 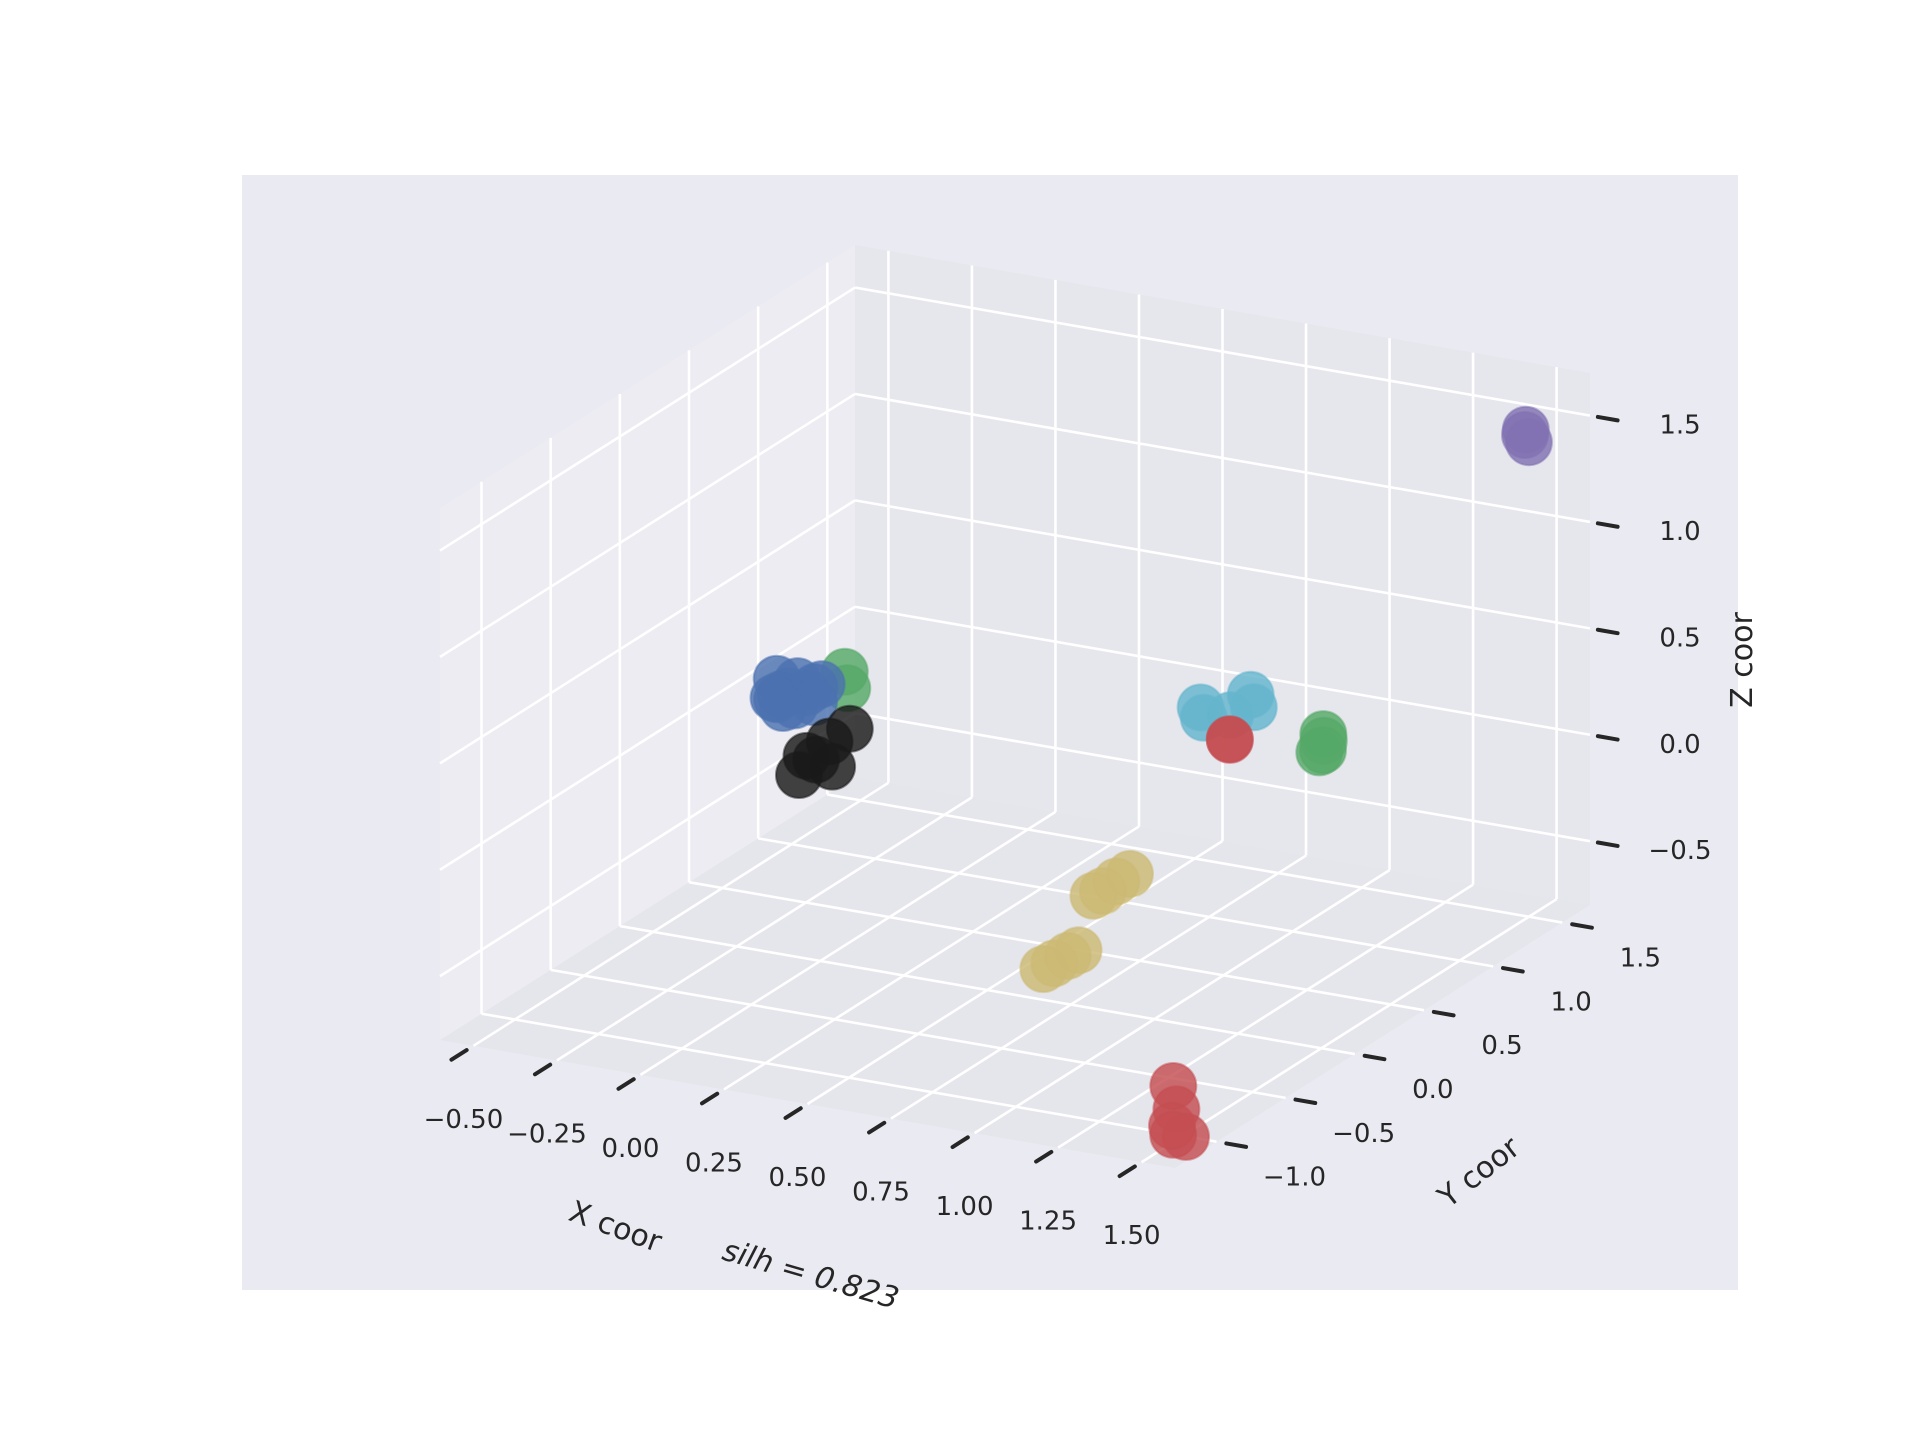 I want to click on y-tick-label: 0.5, so click(x=1501, y=1046).